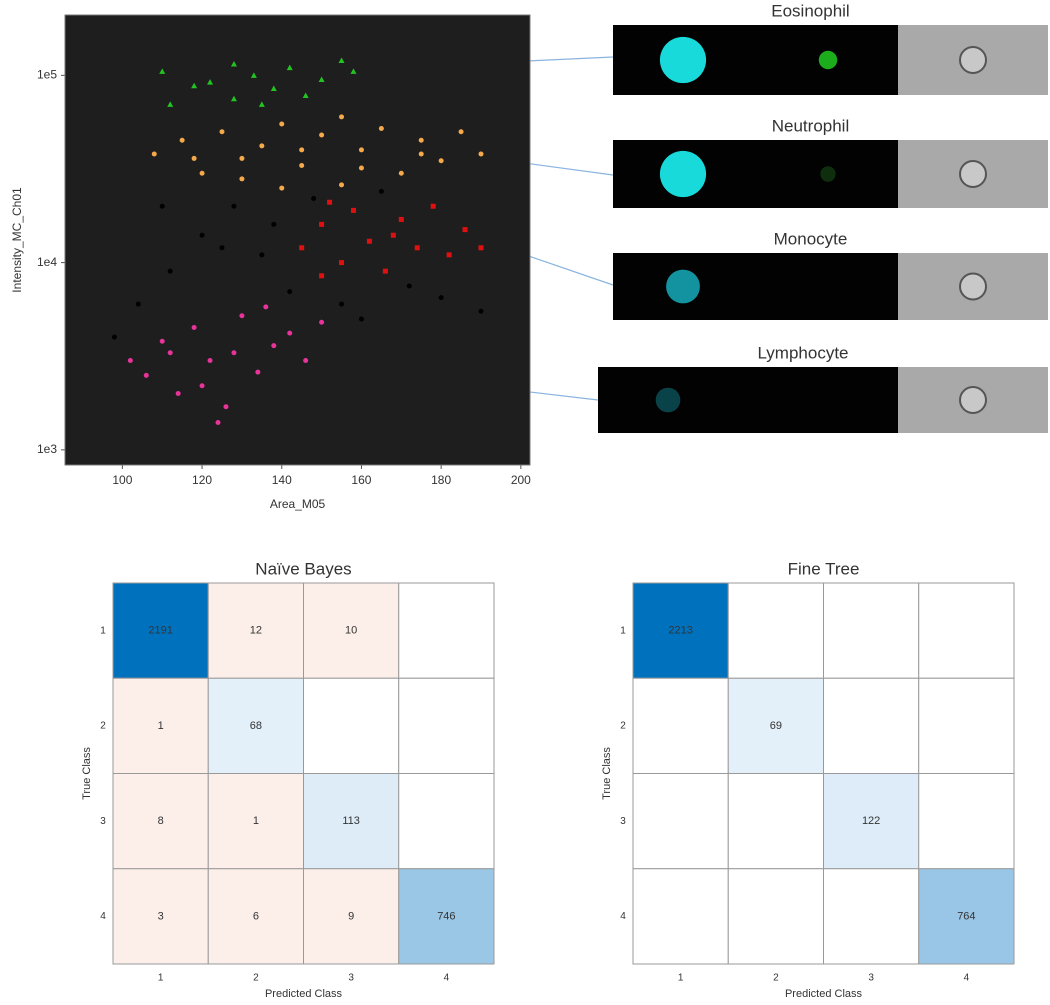  I want to click on cell-value: 10, so click(351, 631).